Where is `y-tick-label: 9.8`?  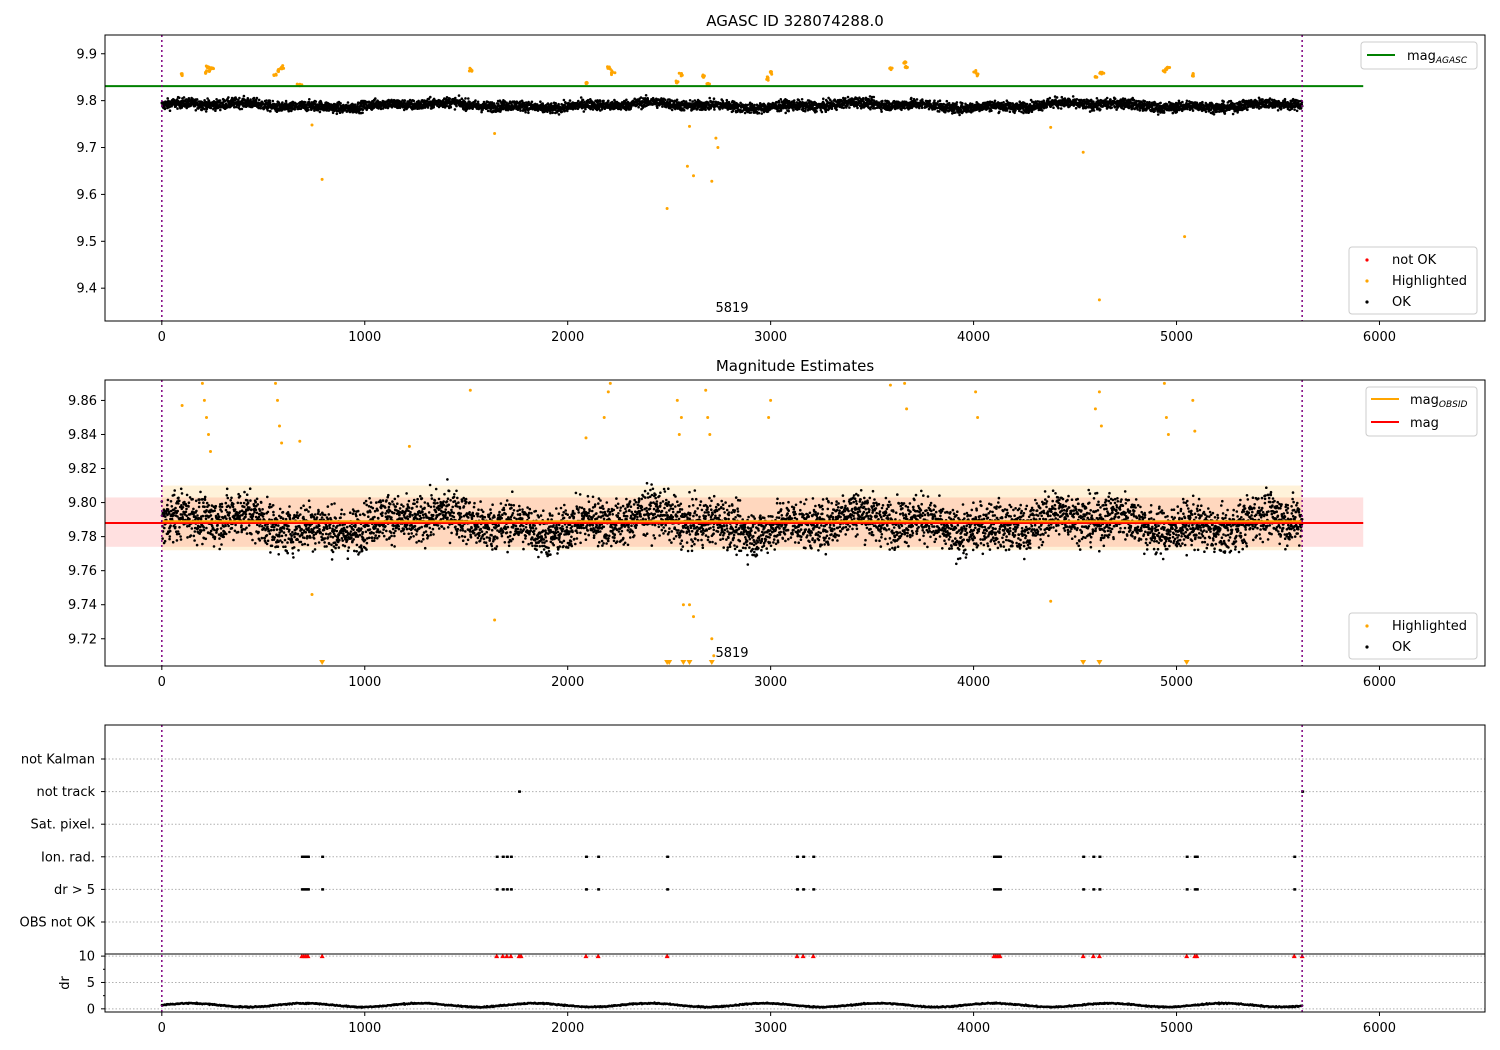 y-tick-label: 9.8 is located at coordinates (86, 101).